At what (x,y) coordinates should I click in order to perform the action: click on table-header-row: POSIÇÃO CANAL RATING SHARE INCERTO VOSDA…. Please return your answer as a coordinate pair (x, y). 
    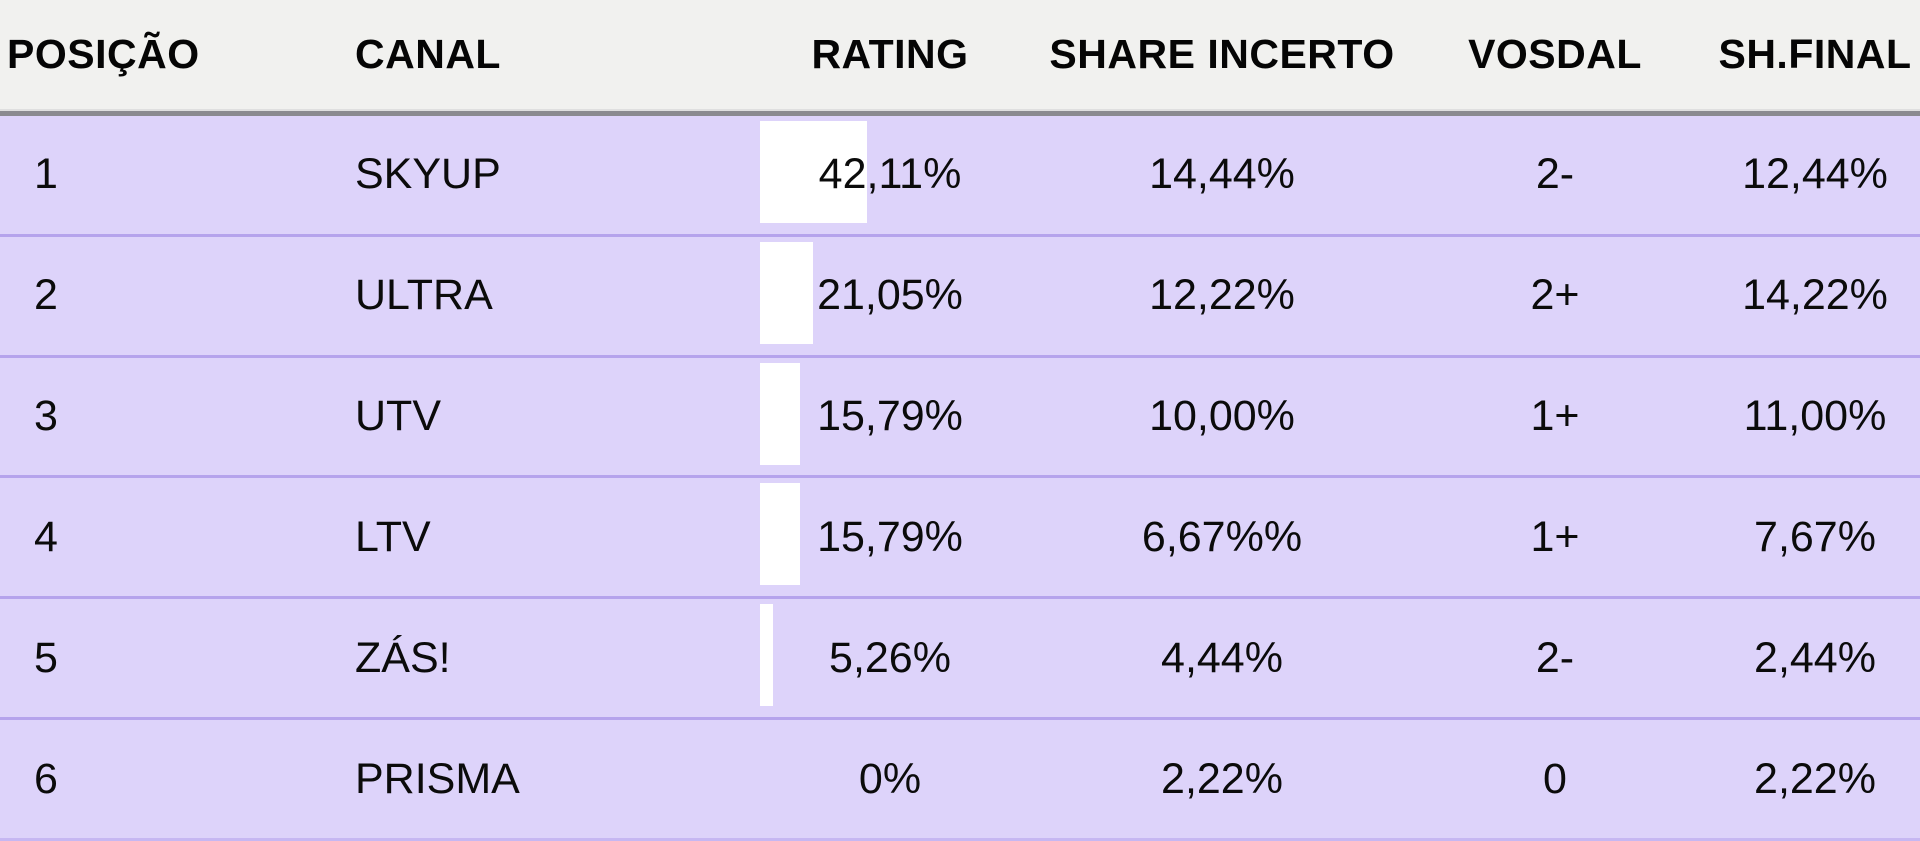
    Looking at the image, I should click on (960, 54).